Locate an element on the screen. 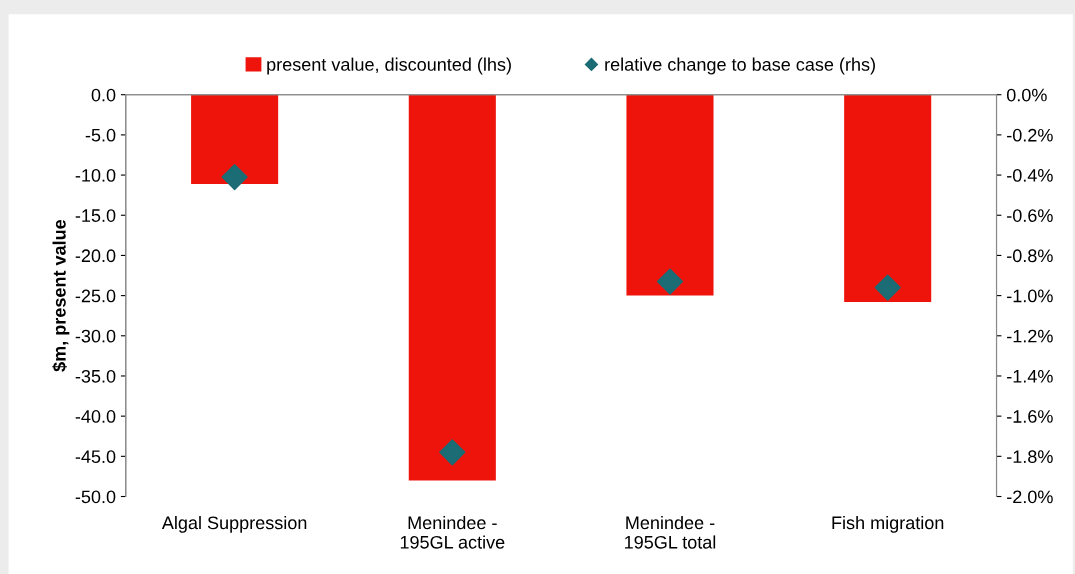 This screenshot has height=574, width=1075. y-tick-label: -45.0 is located at coordinates (95, 457).